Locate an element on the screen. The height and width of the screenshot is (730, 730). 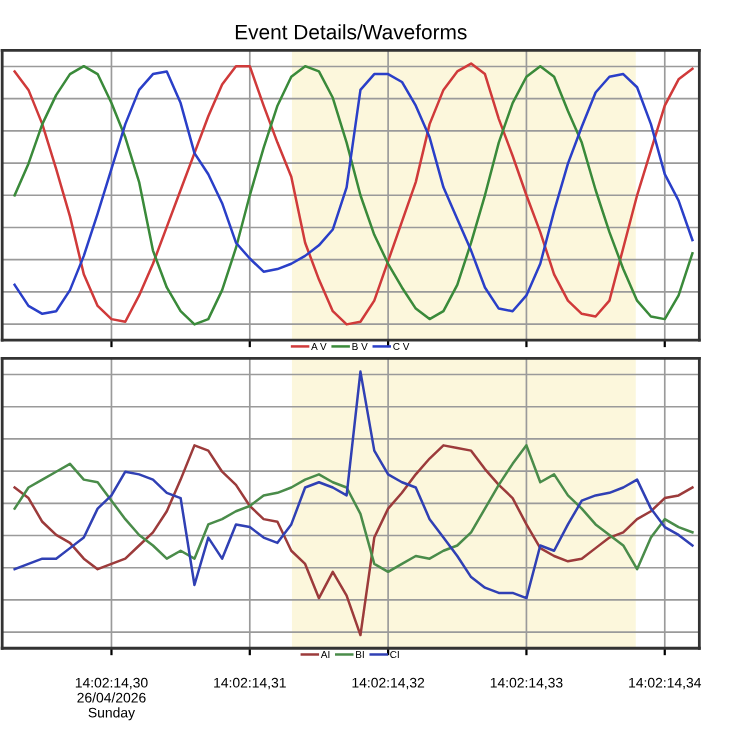
chart-title: Event Details/Waveforms is located at coordinates (351, 32).